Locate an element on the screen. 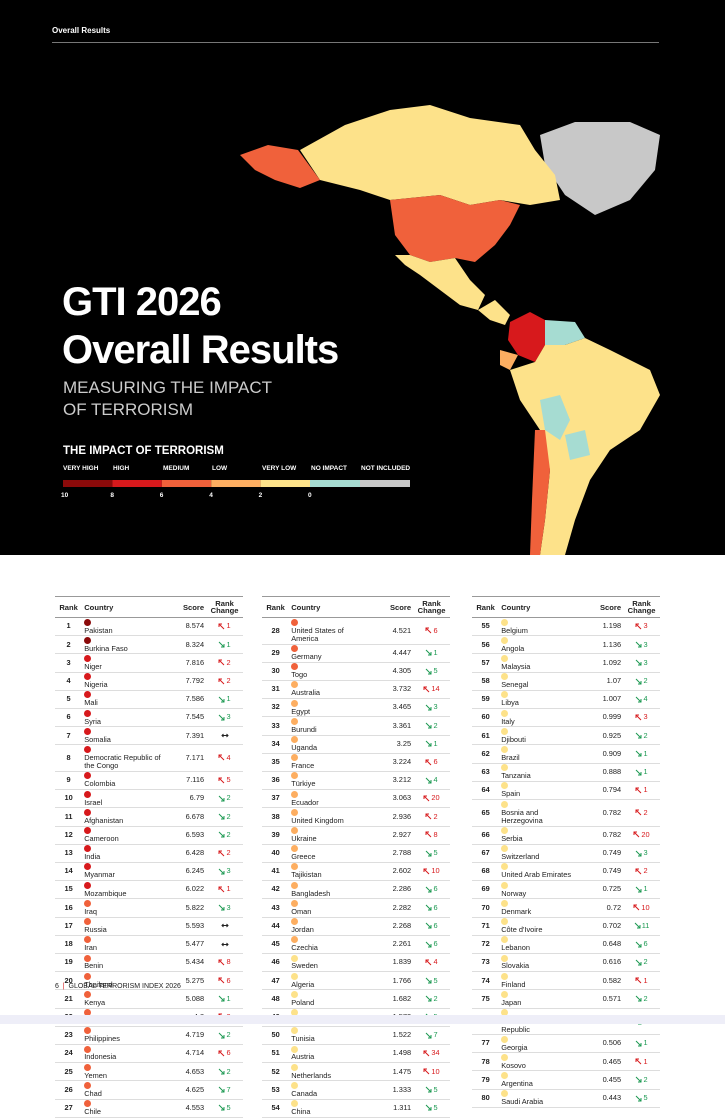  country-cell: Algeria is located at coordinates (334, 981).